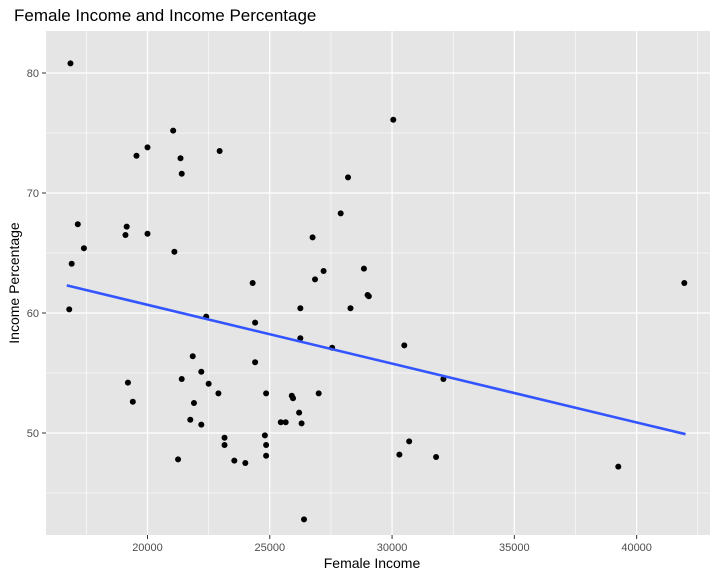 This screenshot has width=719, height=578. Describe the element at coordinates (514, 548) in the screenshot. I see `x-tick-label: 35000` at that location.